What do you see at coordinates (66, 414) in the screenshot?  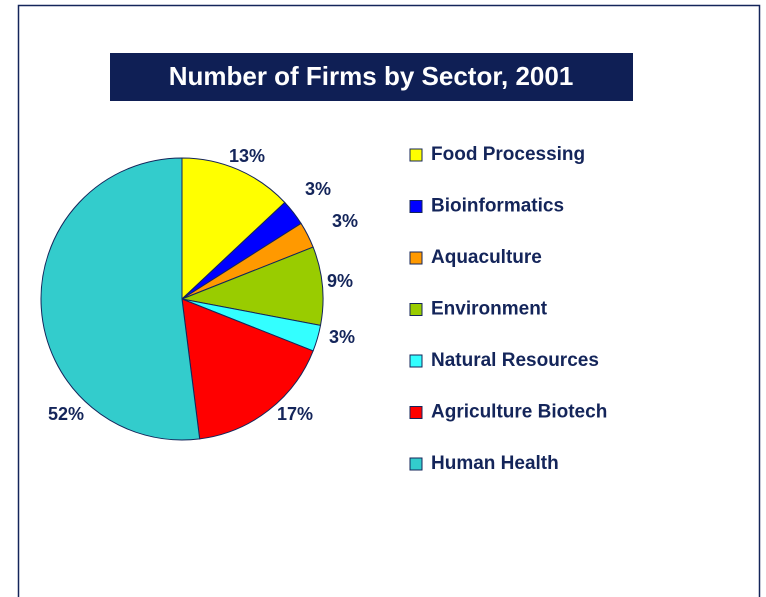 I see `data-label: 52%` at bounding box center [66, 414].